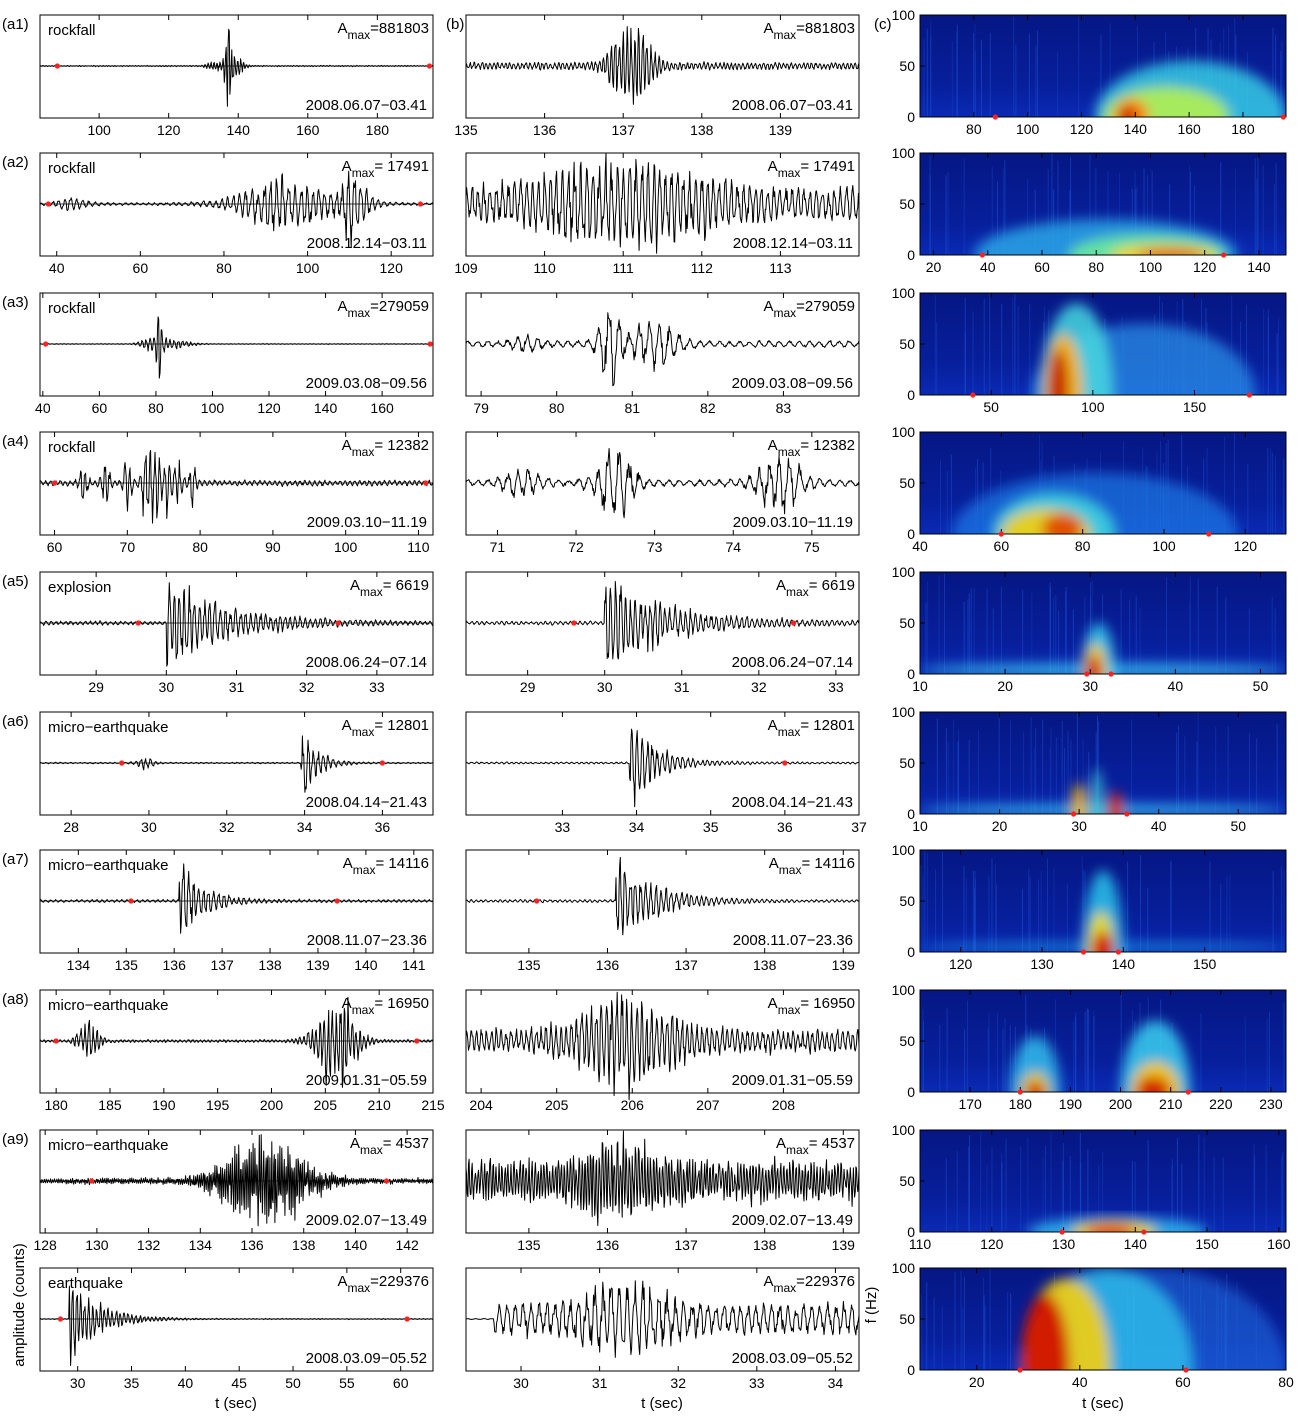 The image size is (1300, 1416). I want to click on panel-b-zoom-trace: 79 80 81 82 83 Amax=279059 2009.03.08−09.56, so click(662, 354).